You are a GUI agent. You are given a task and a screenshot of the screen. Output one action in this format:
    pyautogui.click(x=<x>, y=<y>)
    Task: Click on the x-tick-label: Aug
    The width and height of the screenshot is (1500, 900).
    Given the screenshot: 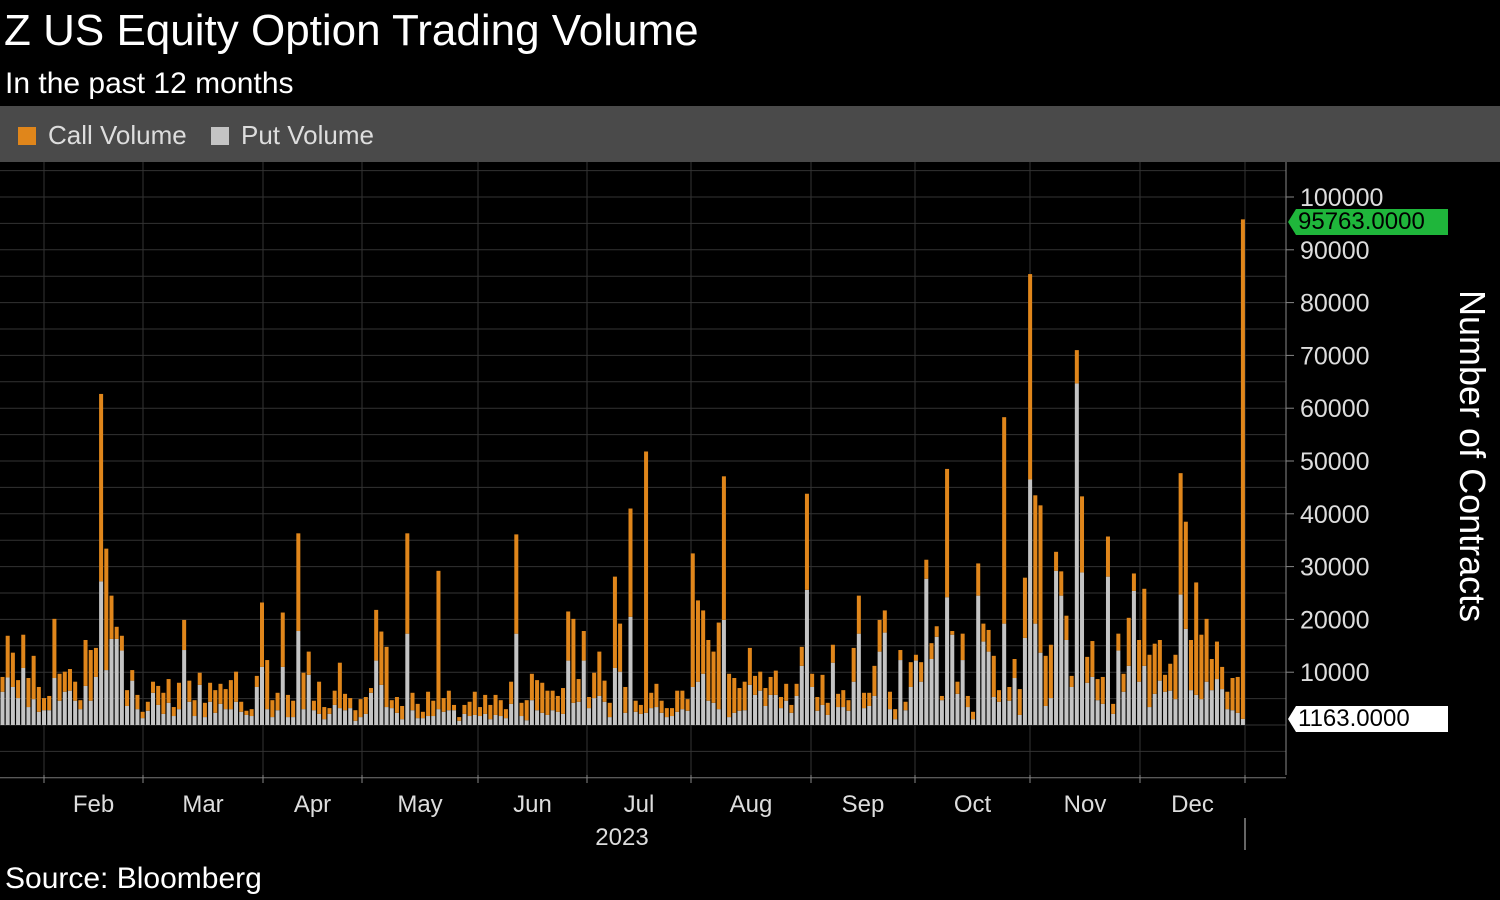 What is the action you would take?
    pyautogui.click(x=751, y=804)
    